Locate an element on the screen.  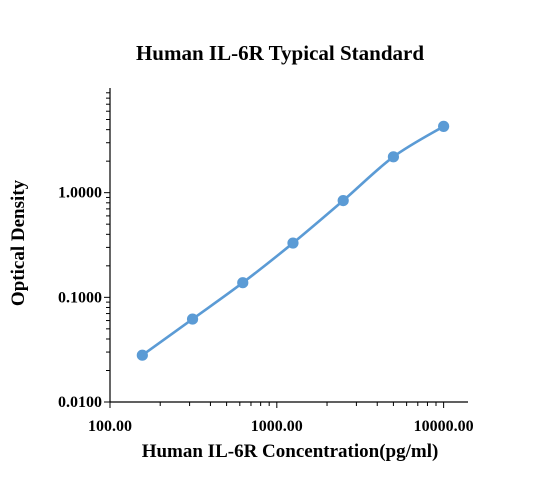
y-tick-label: 1.0000 is located at coordinates (80, 193).